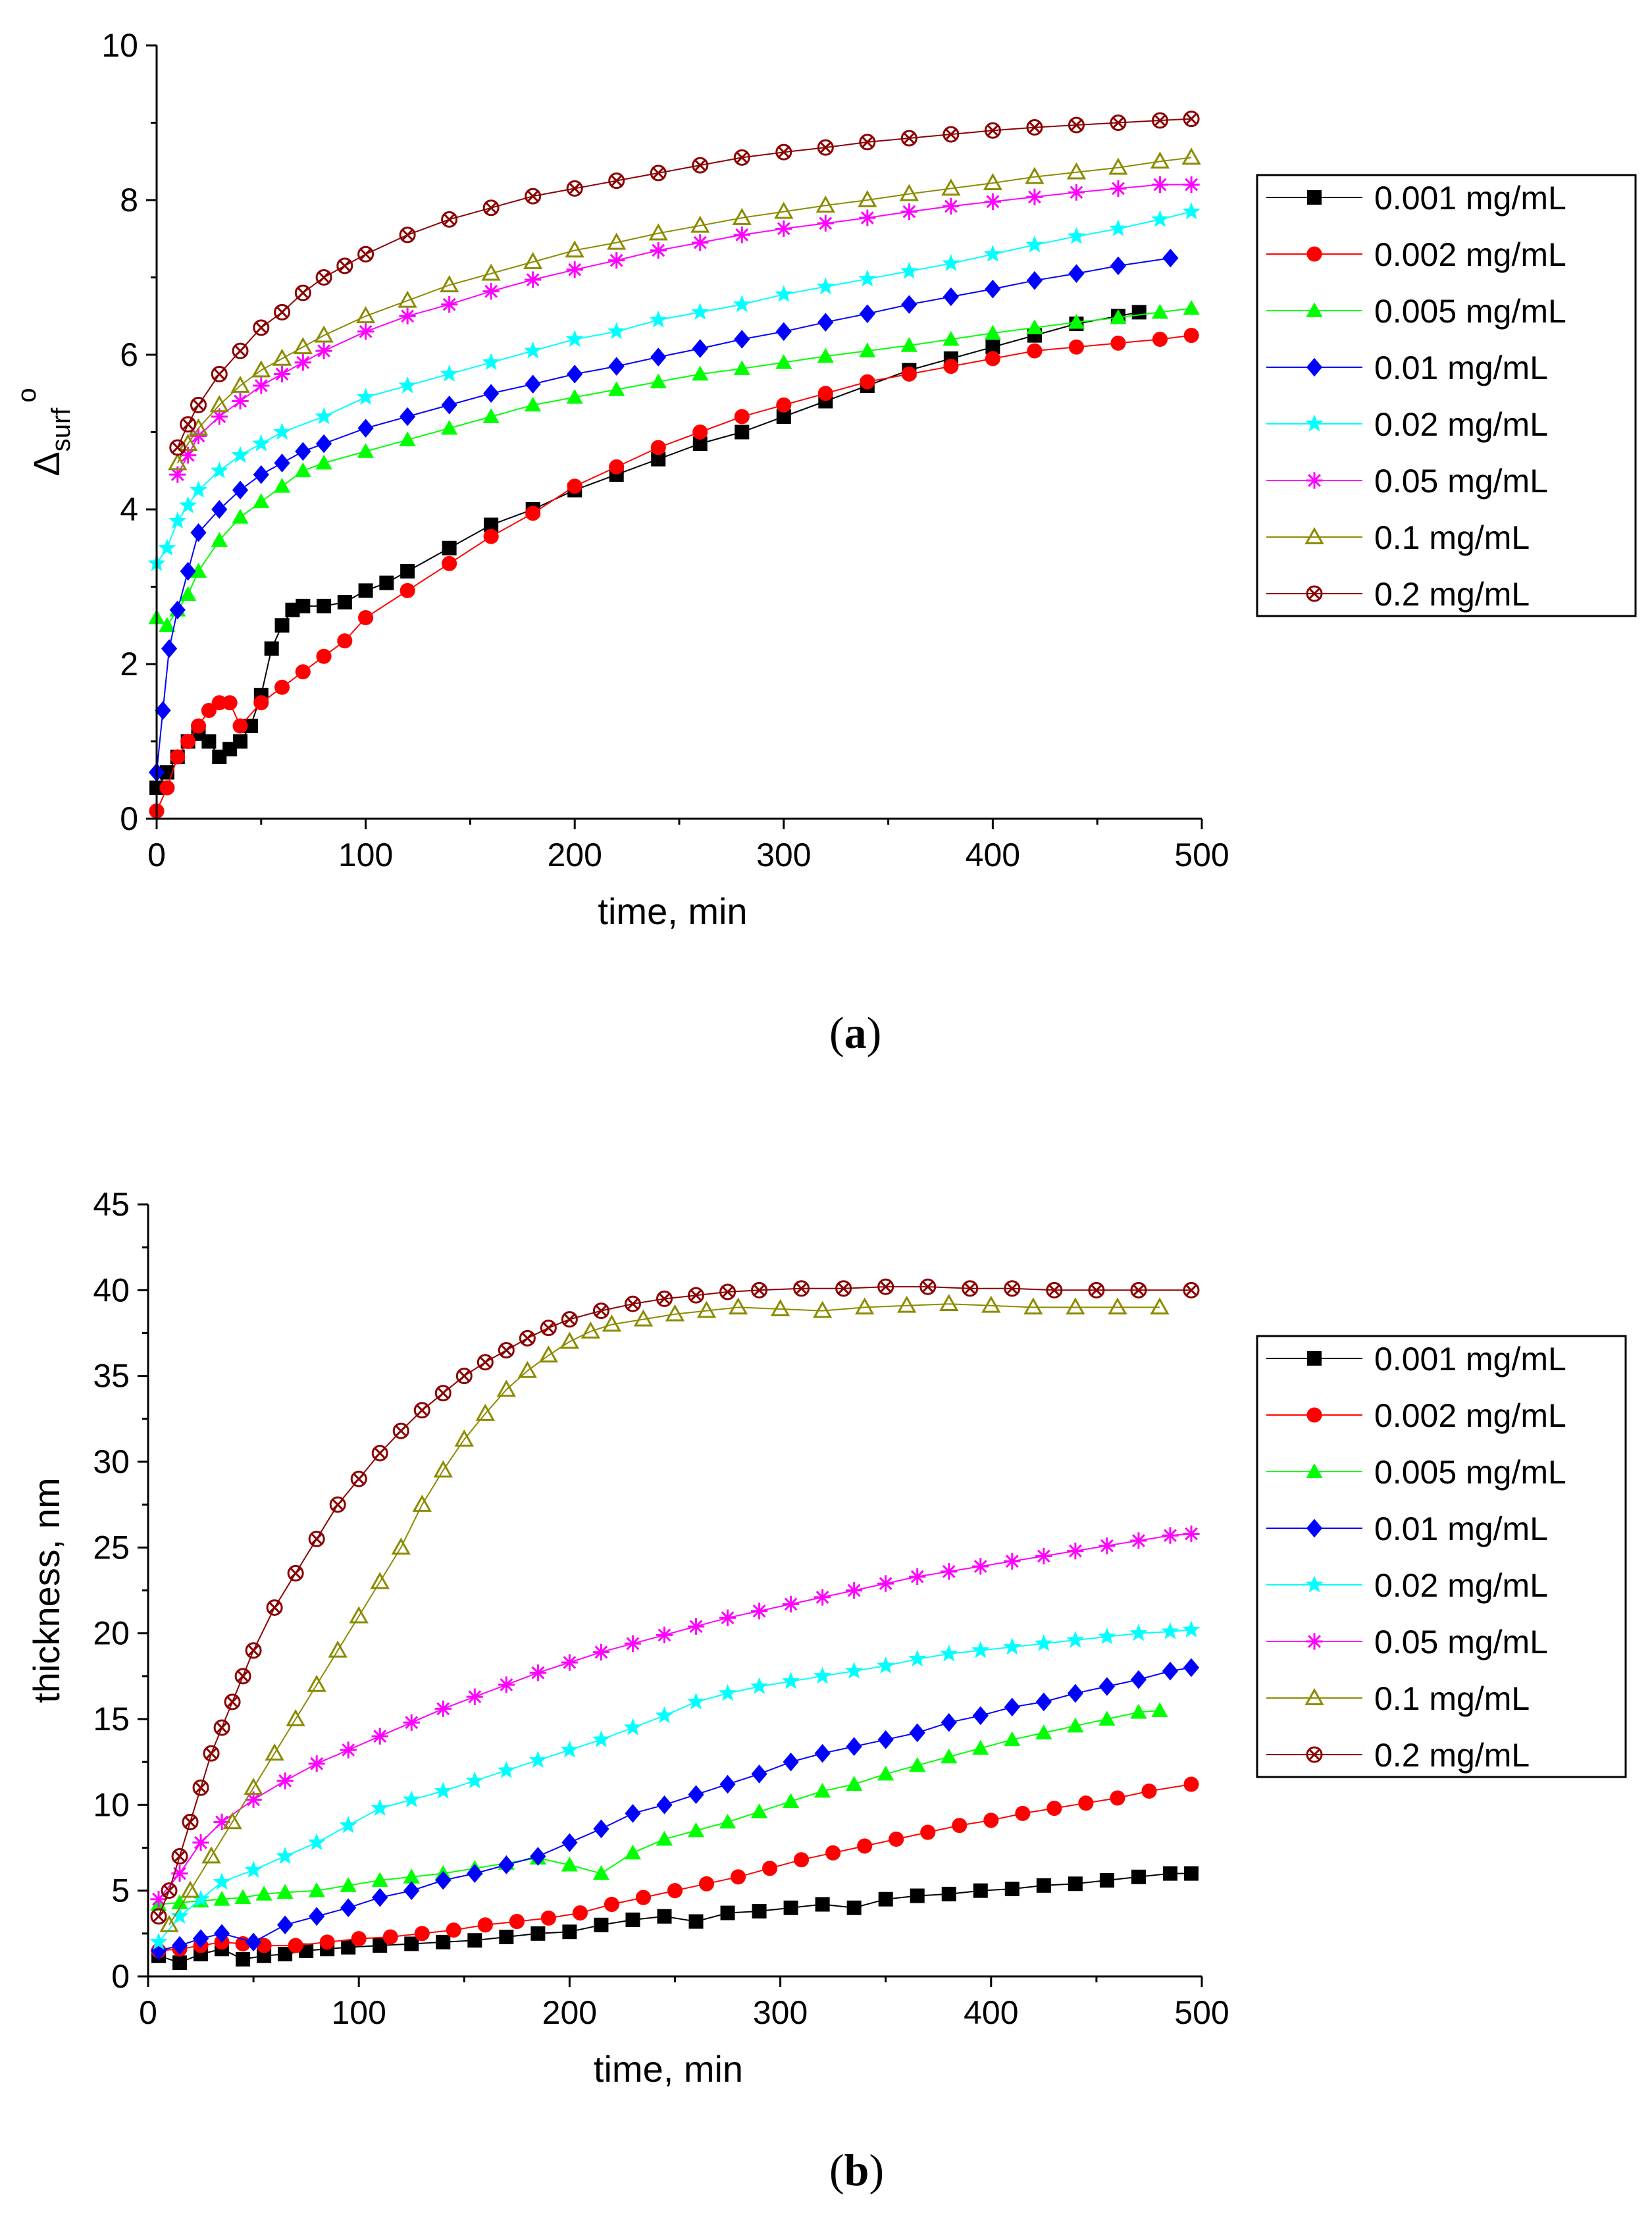 The height and width of the screenshot is (2214, 1652). Describe the element at coordinates (1452, 594) in the screenshot. I see `legend-label-0-7: 0.2 mg/mL` at that location.